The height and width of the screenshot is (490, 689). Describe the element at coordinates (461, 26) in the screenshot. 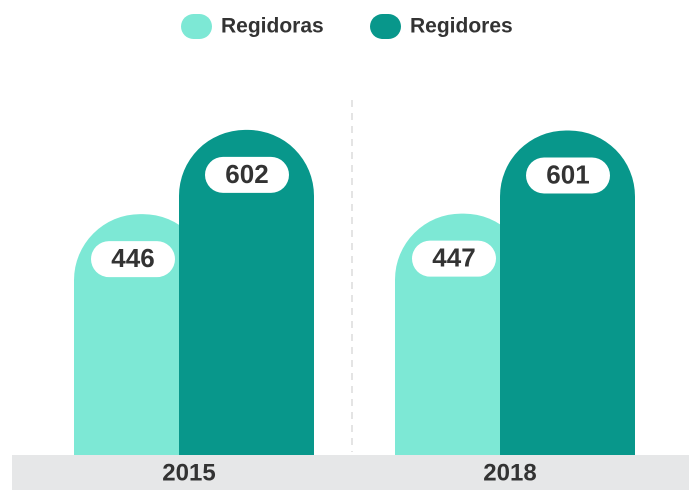

I see `legend-label: Regidores` at that location.